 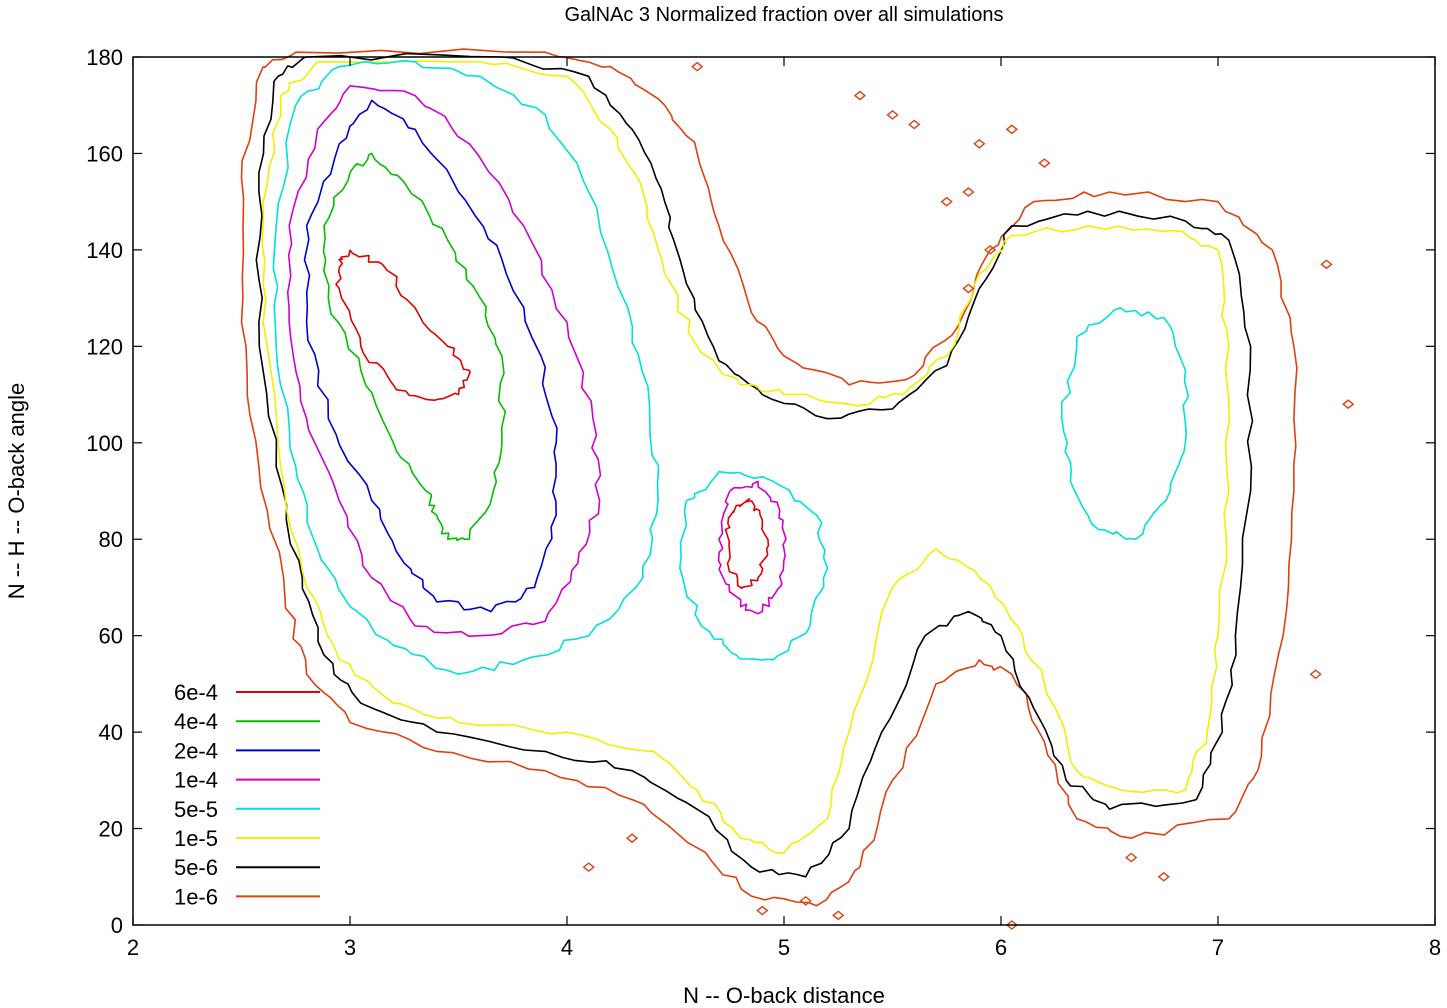 I want to click on x-tick-label: 5, so click(x=784, y=947).